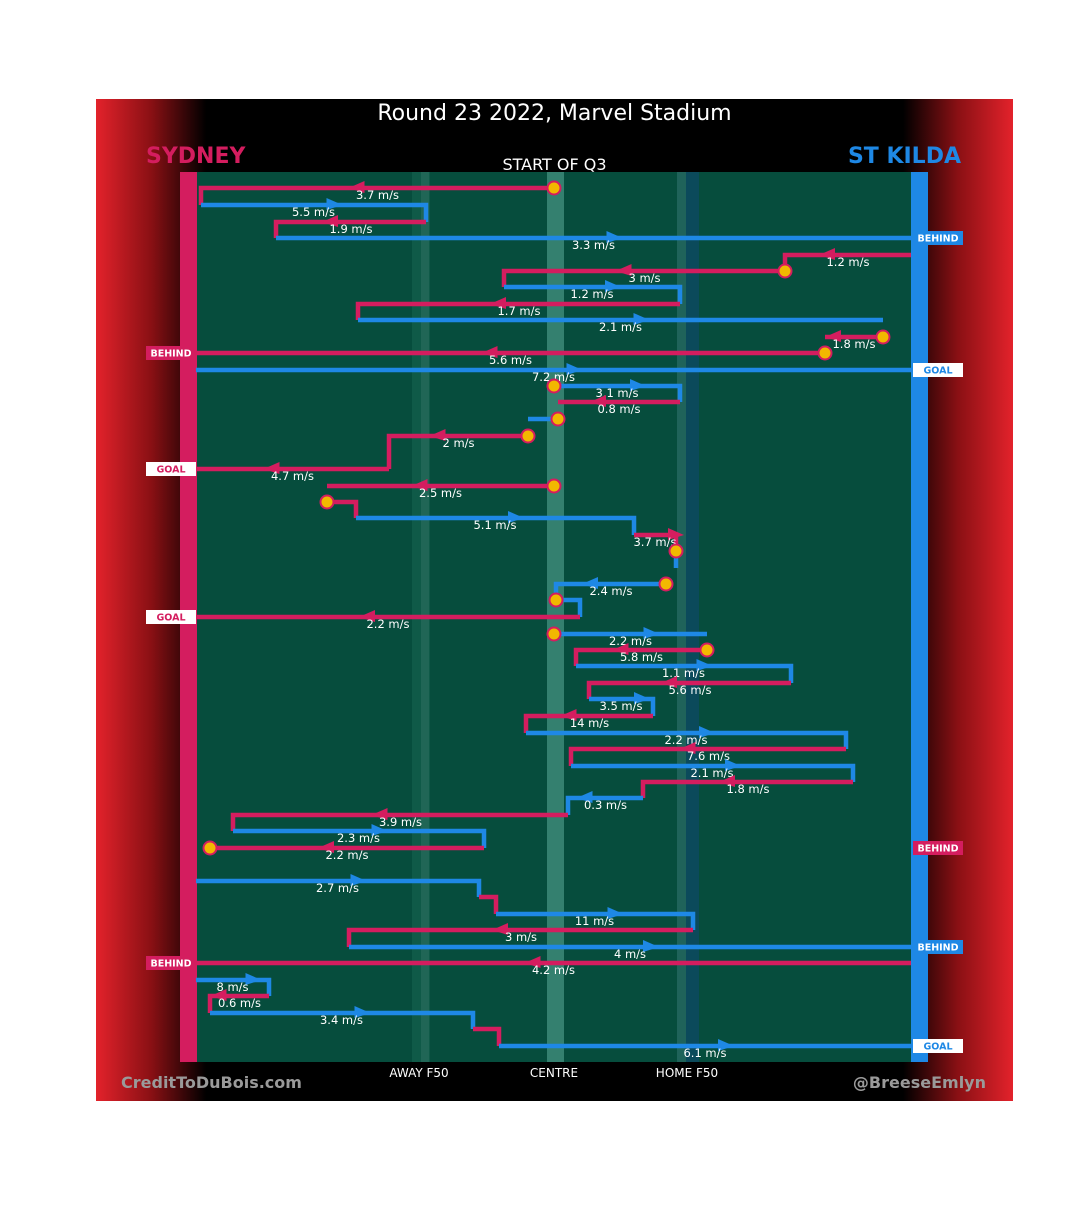  What do you see at coordinates (618, 409) in the screenshot?
I see `speed-label: 0.8 m/s` at bounding box center [618, 409].